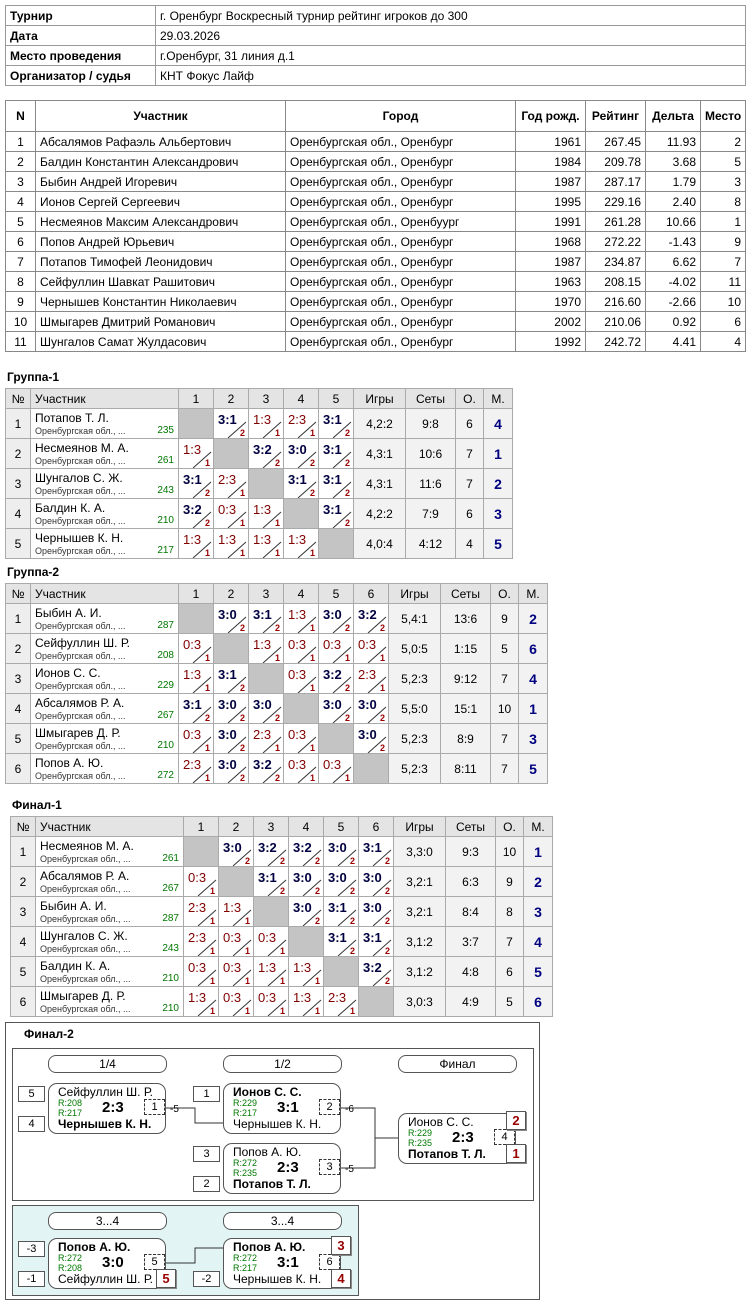 The width and height of the screenshot is (750, 1307). I want to click on seed: -3, so click(31, 1249).